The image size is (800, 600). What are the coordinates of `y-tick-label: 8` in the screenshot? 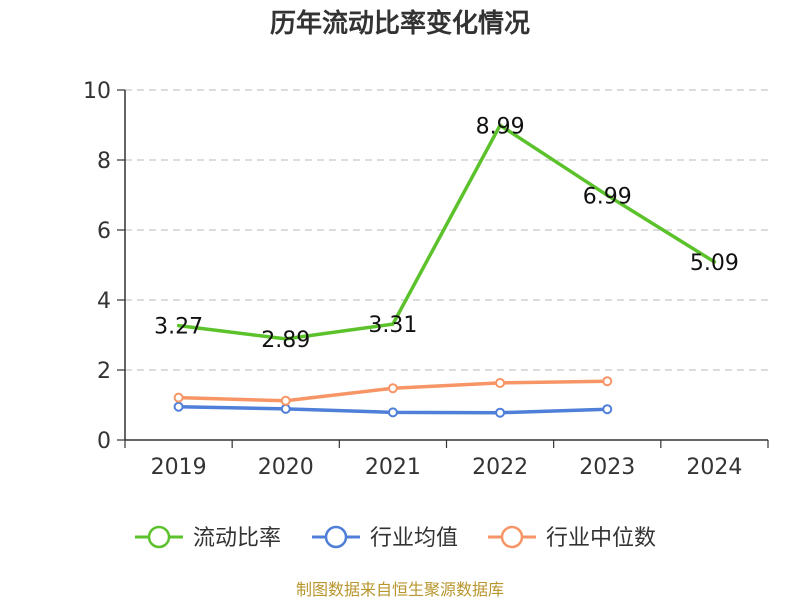 It's located at (104, 161).